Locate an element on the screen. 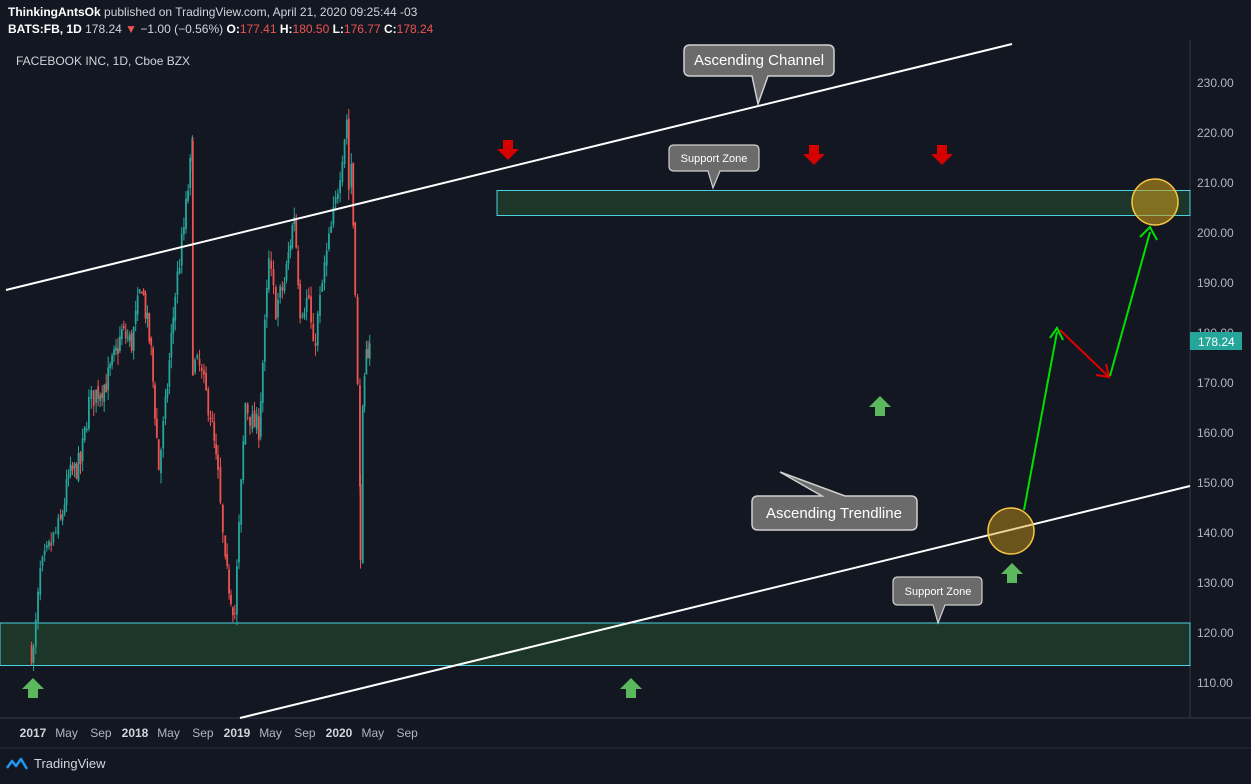 The width and height of the screenshot is (1251, 784). last-price-label: 178.24 is located at coordinates (1216, 342).